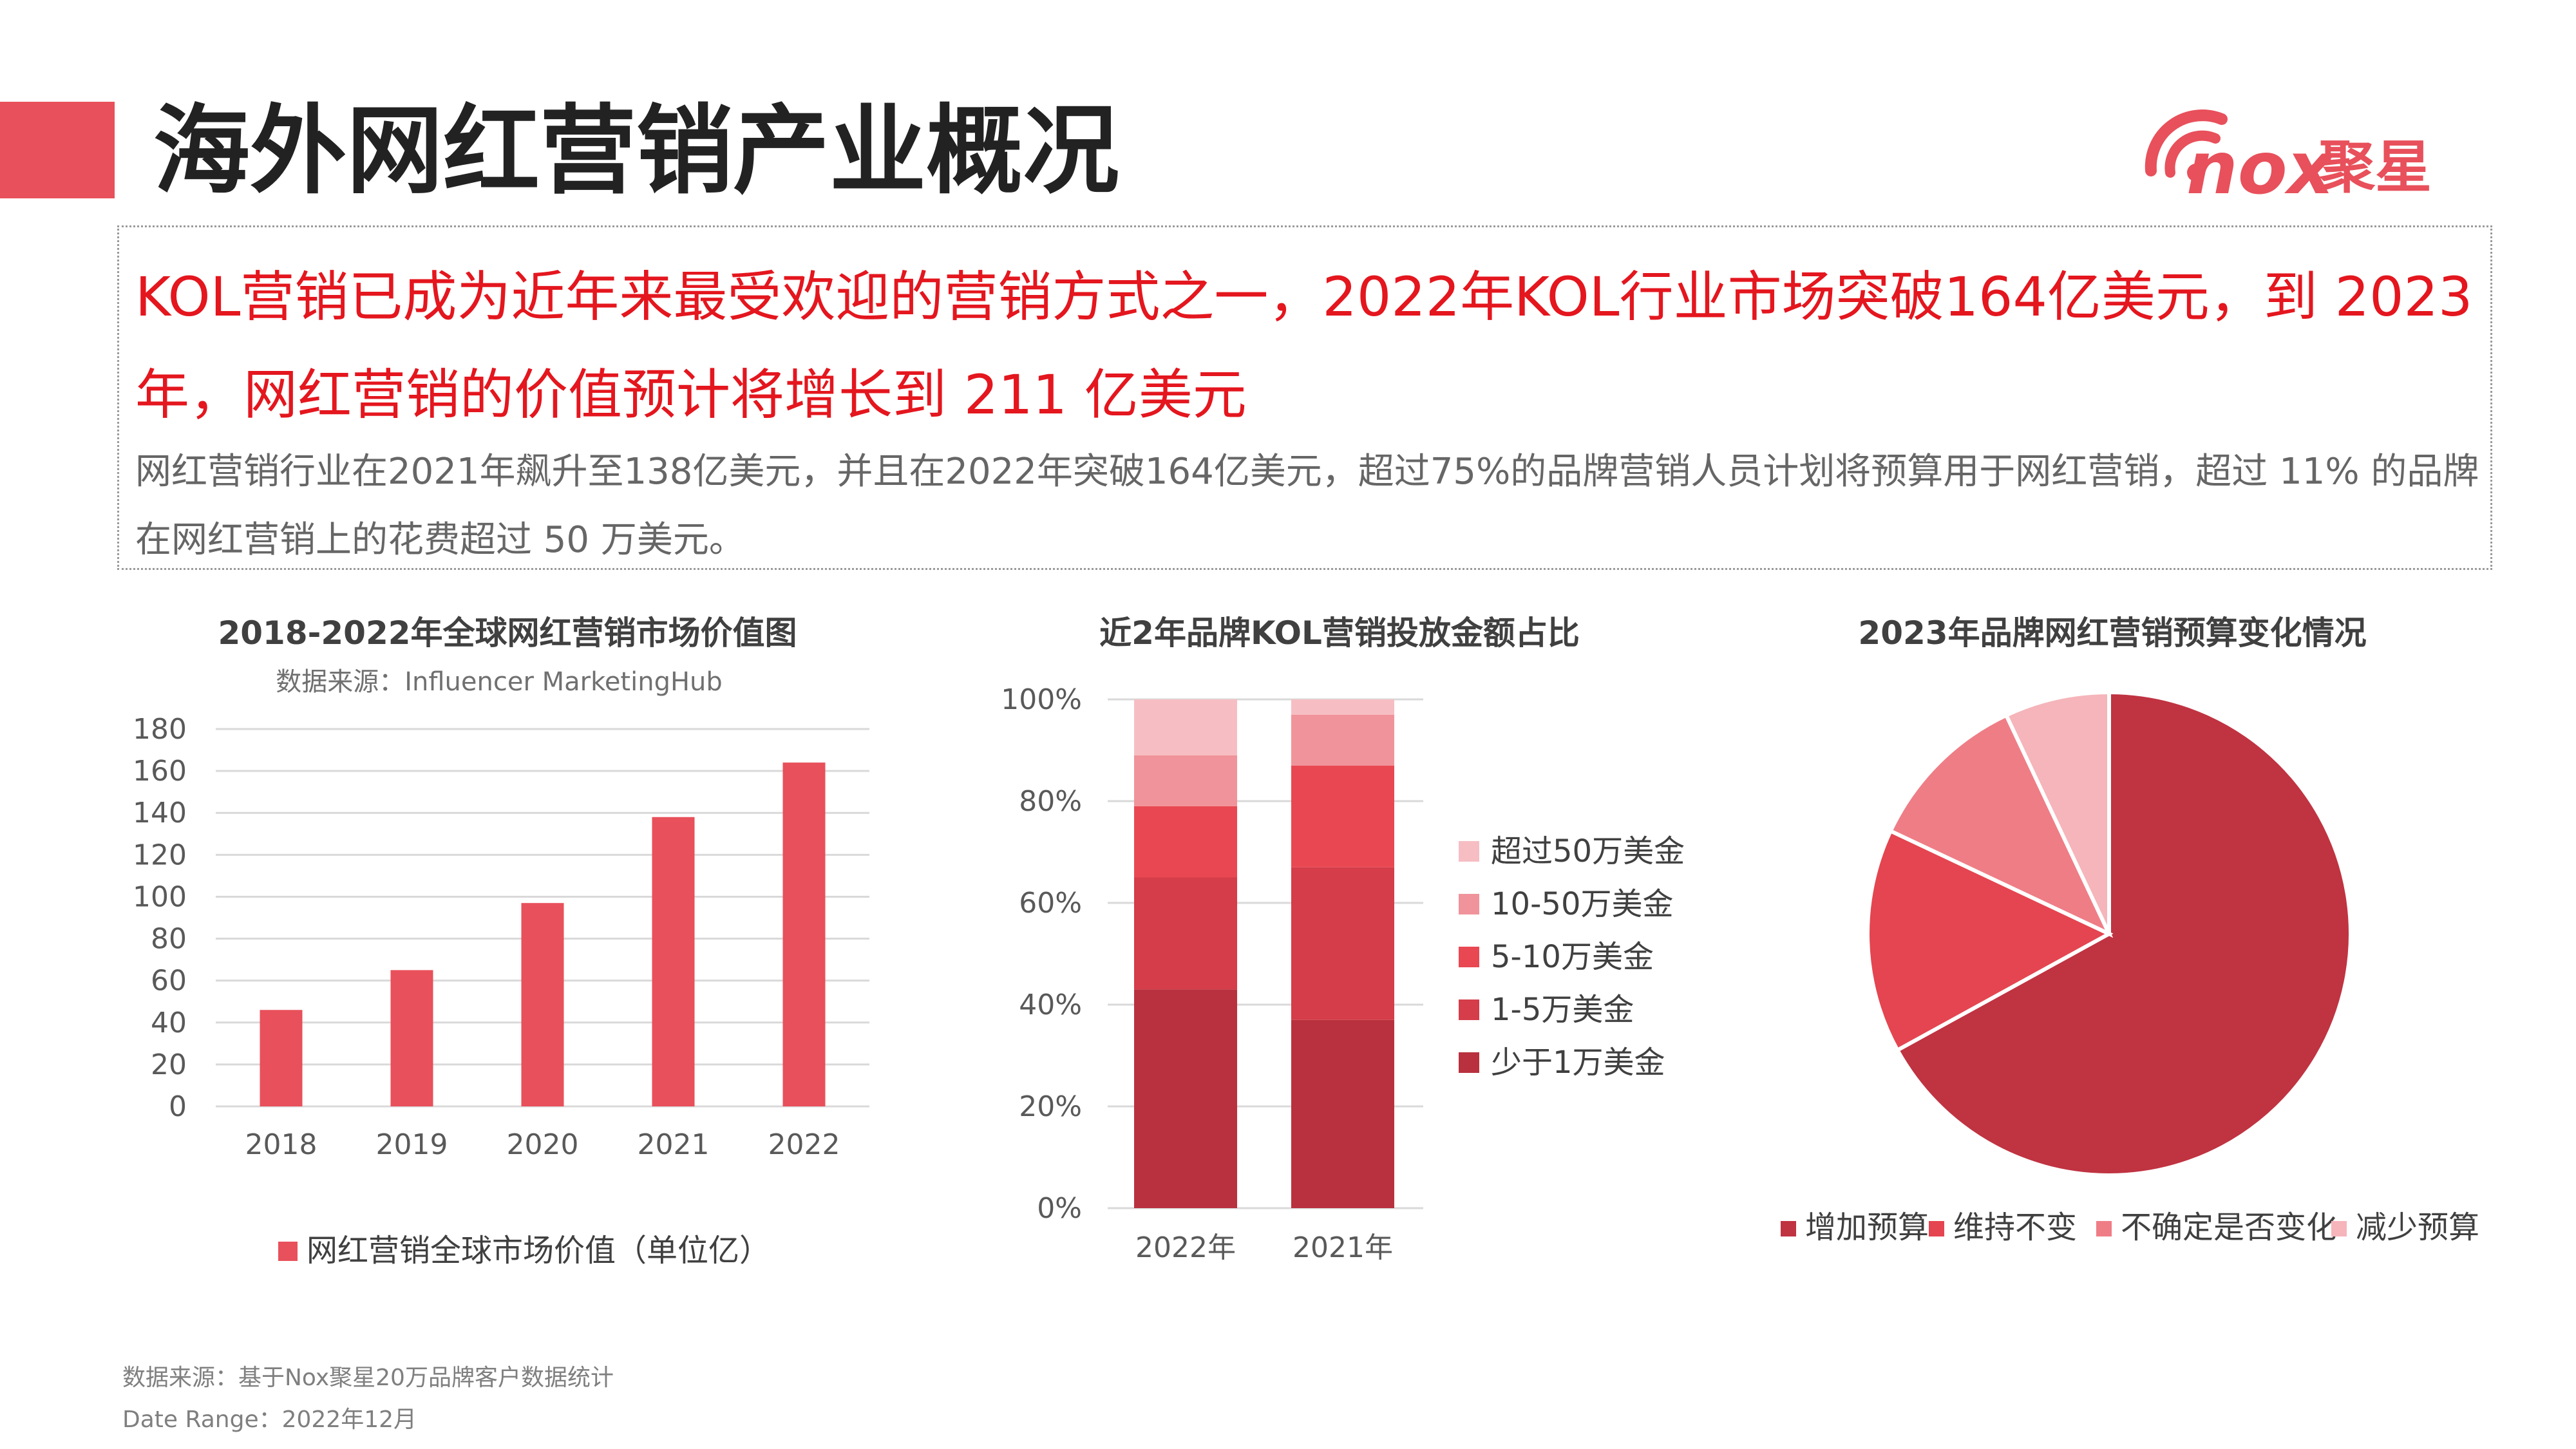 The height and width of the screenshot is (1449, 2576). Describe the element at coordinates (2229, 1227) in the screenshot. I see `chart3-legend-label: 不确定是否变化` at that location.